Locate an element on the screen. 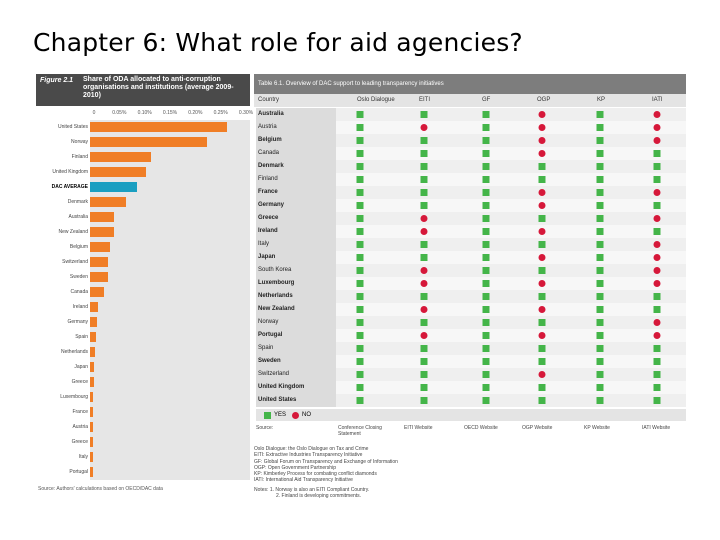  bar-category-label: Ireland is located at coordinates (80, 307).